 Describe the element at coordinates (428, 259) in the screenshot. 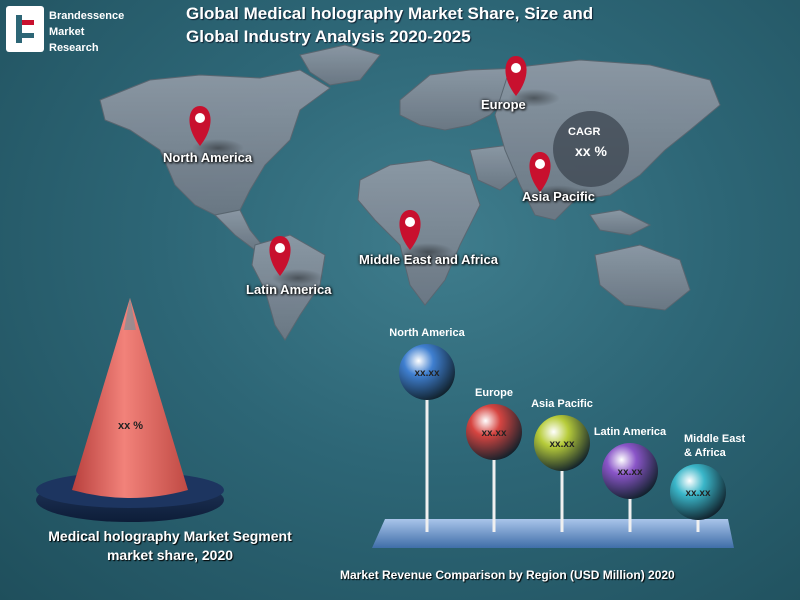

I see `map-label-middle-east-africa: Middle East and Africa` at that location.